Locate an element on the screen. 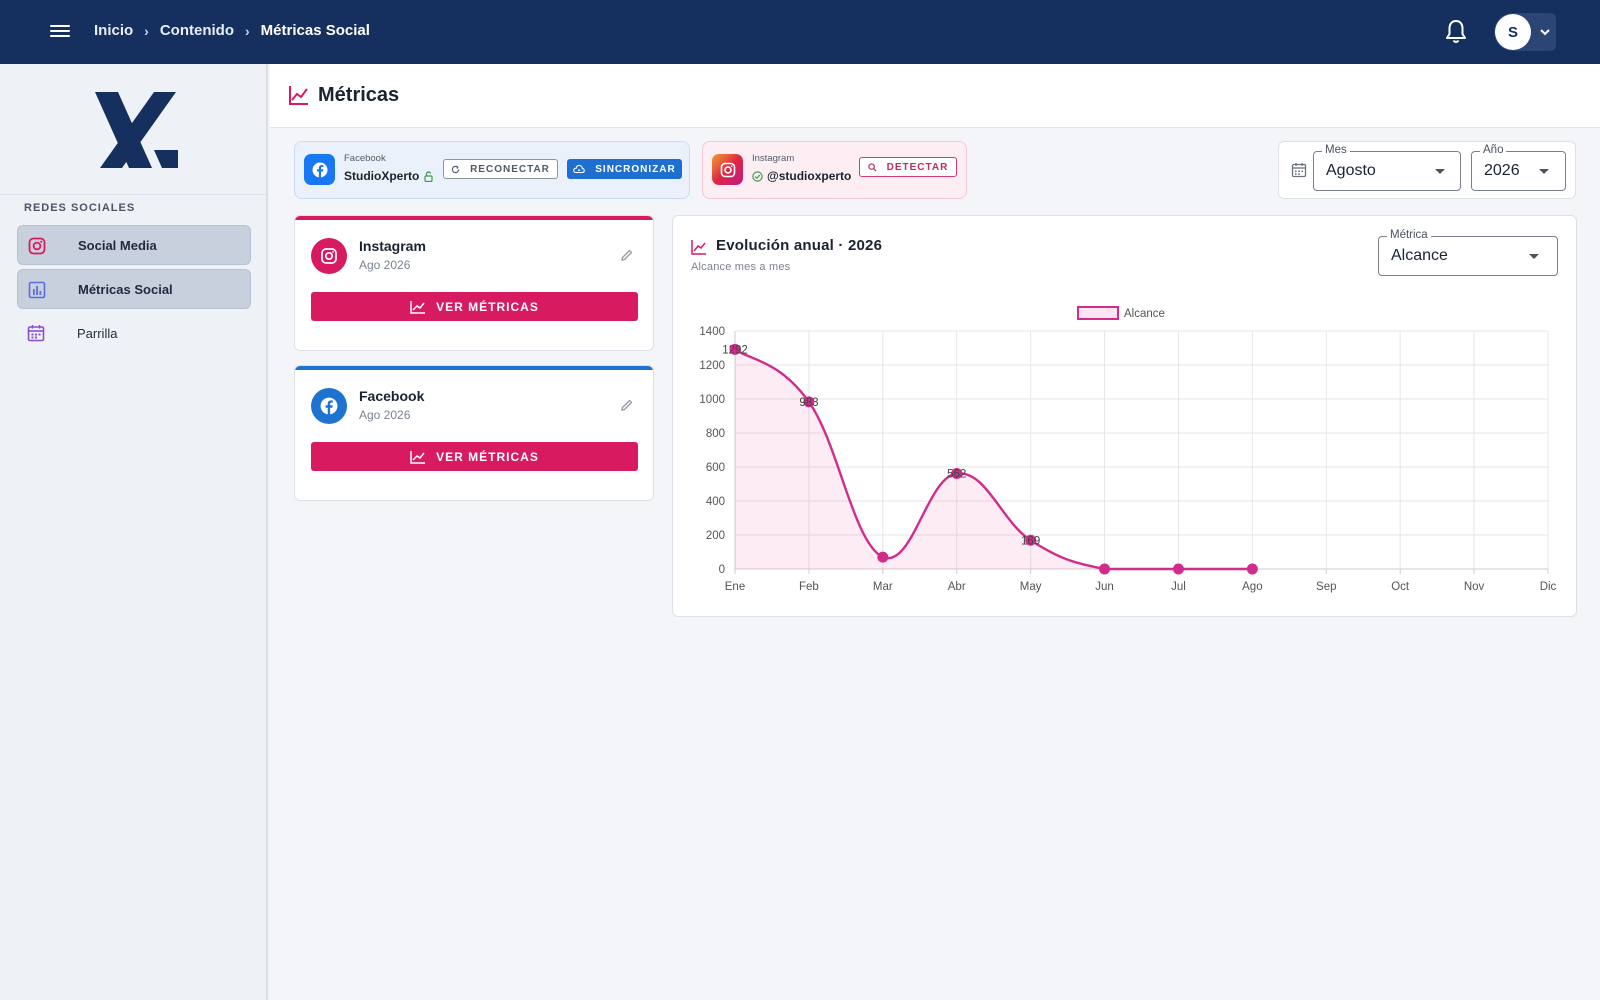  chevron-down-icon is located at coordinates (1545, 32).